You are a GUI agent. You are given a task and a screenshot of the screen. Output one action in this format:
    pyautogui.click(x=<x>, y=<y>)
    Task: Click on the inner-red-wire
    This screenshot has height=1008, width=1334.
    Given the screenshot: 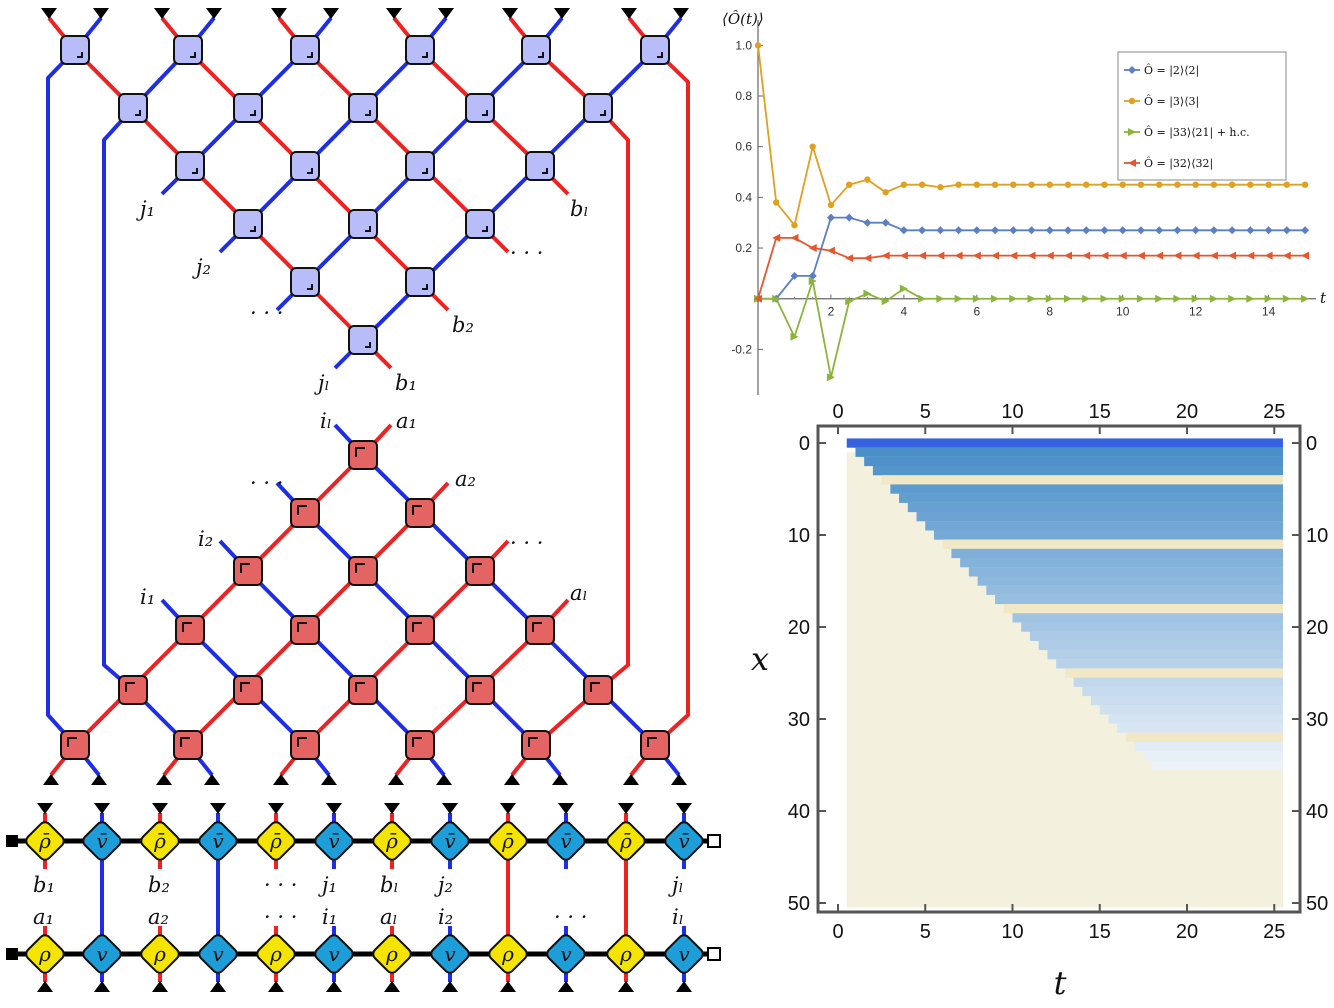 What is the action you would take?
    pyautogui.click(x=613, y=399)
    